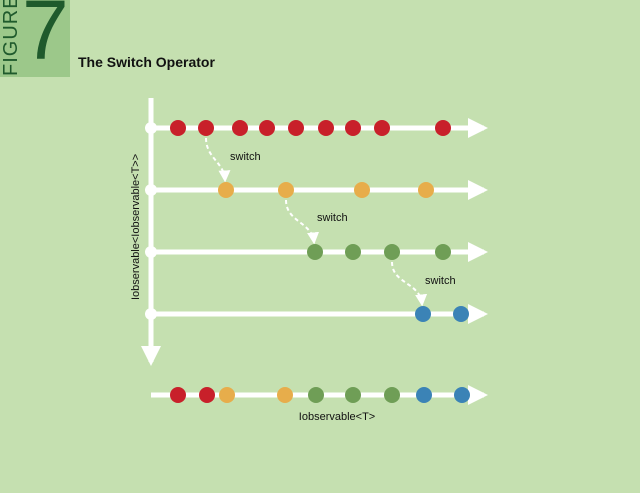  What do you see at coordinates (392, 252) in the screenshot?
I see `event-marble-g3` at bounding box center [392, 252].